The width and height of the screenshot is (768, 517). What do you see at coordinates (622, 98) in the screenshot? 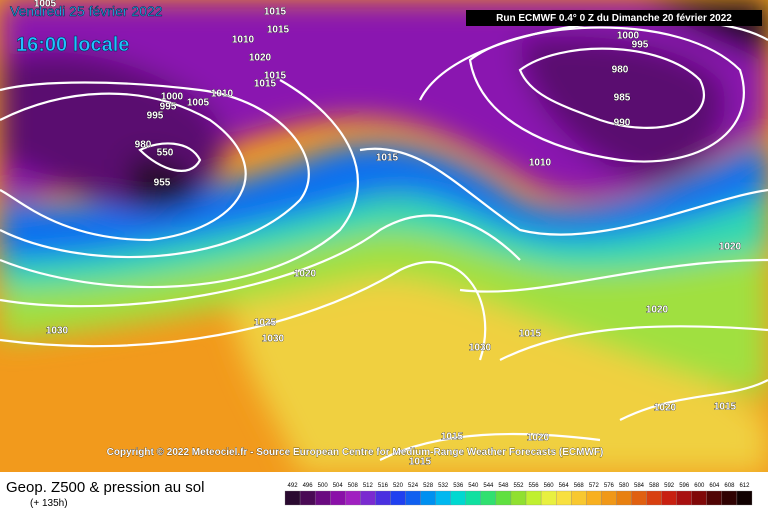
I see `isobar-label: 985` at bounding box center [622, 98].